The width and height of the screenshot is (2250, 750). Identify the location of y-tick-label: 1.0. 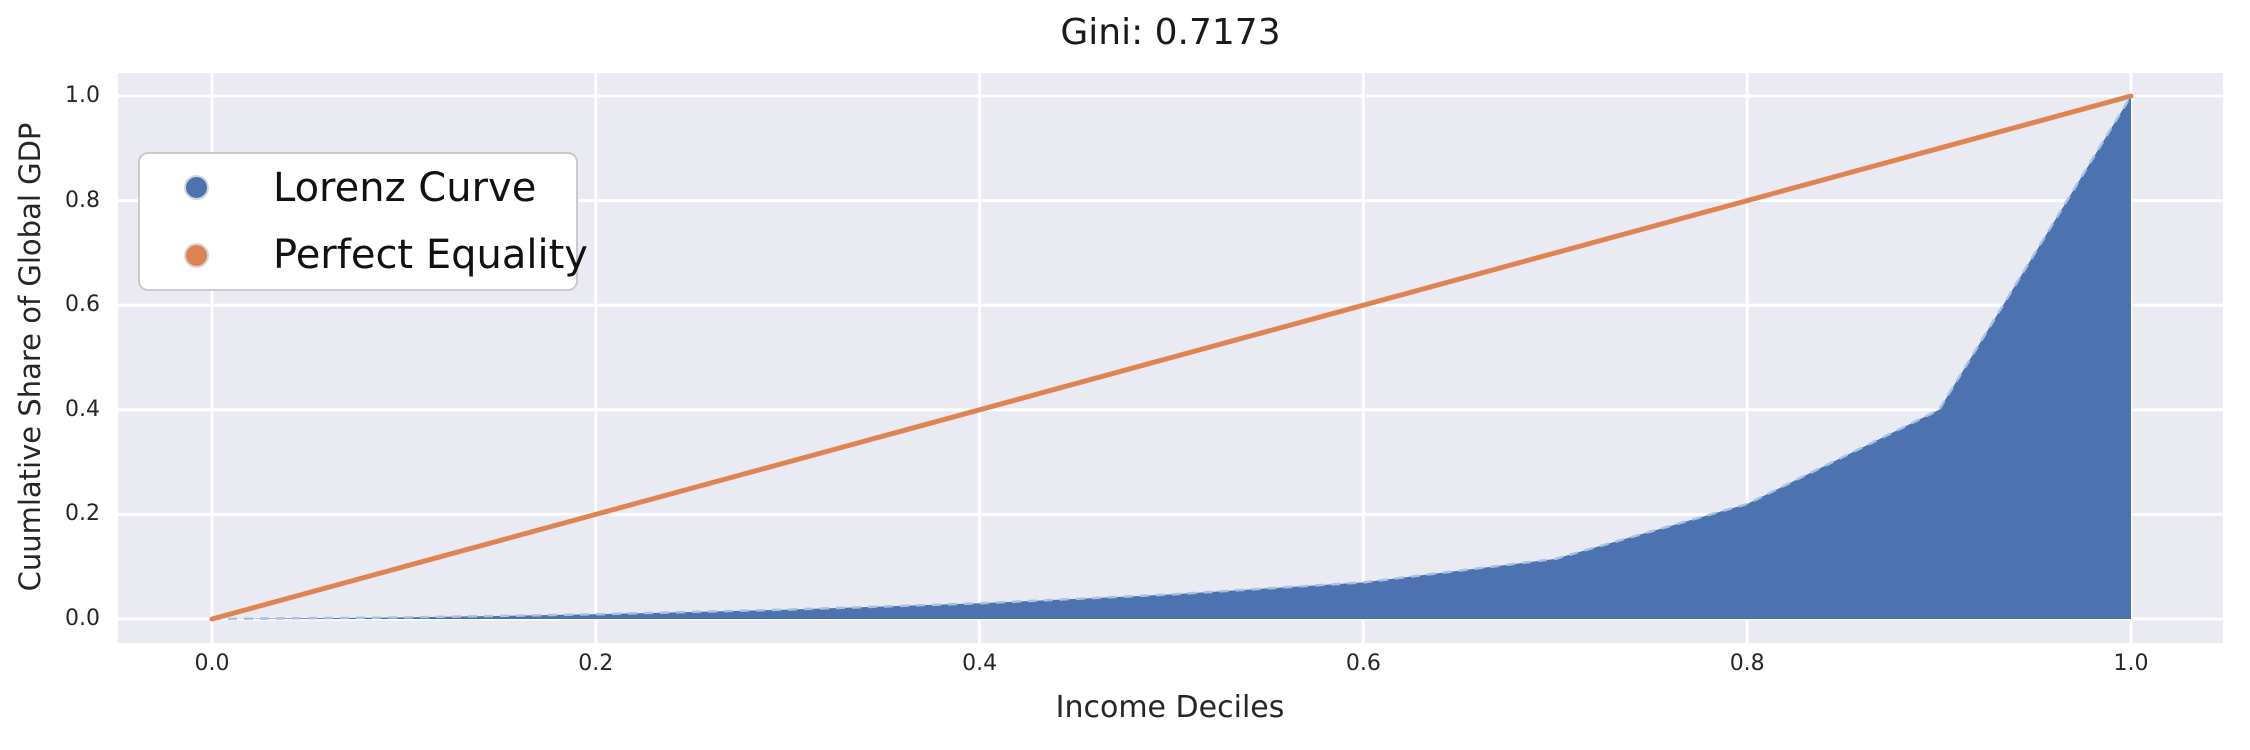
(82, 95).